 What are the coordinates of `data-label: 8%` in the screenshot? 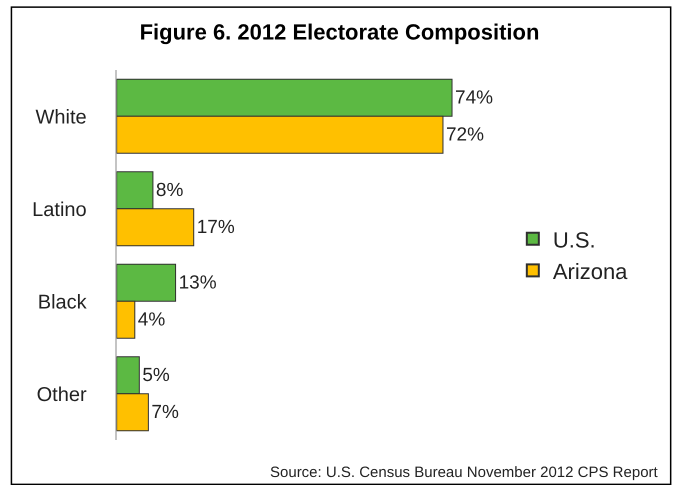 It's located at (170, 190).